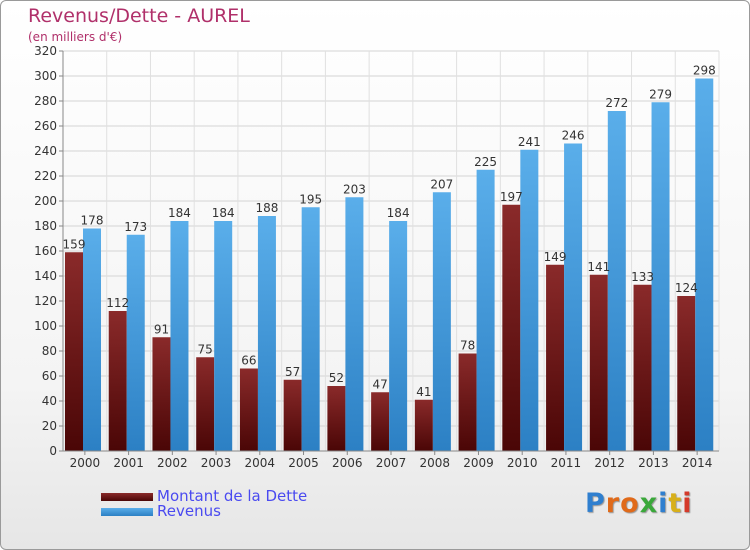  I want to click on data-label-revenue: 241, so click(529, 142).